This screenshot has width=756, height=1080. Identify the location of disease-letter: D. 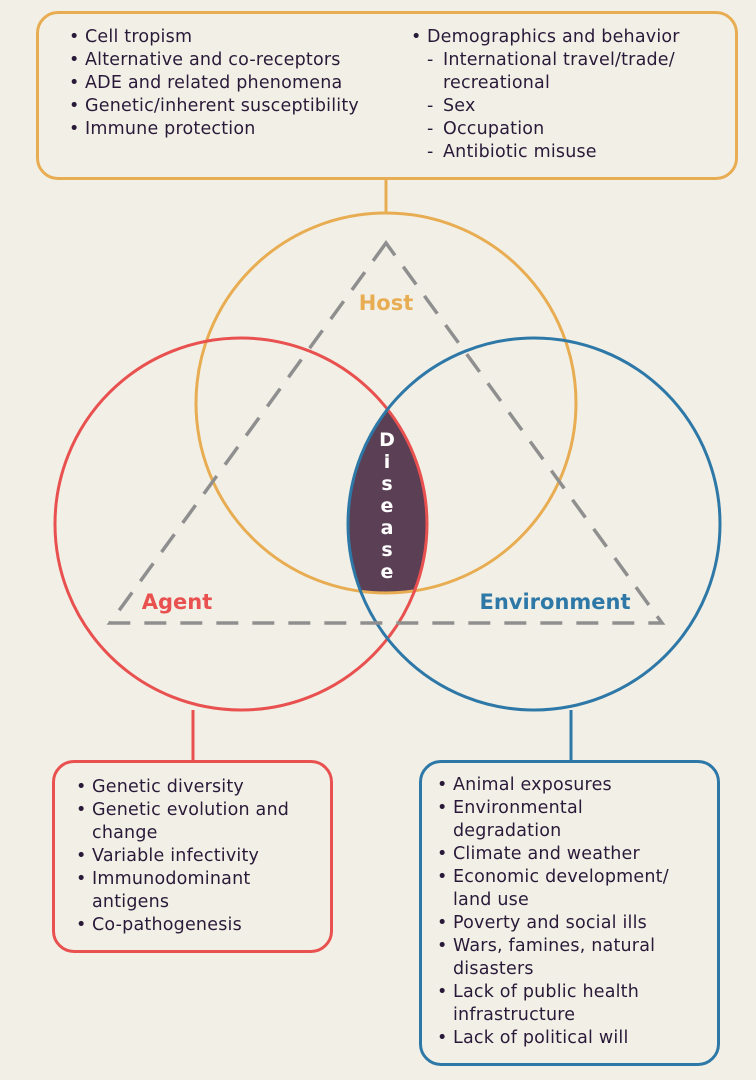
(387, 440).